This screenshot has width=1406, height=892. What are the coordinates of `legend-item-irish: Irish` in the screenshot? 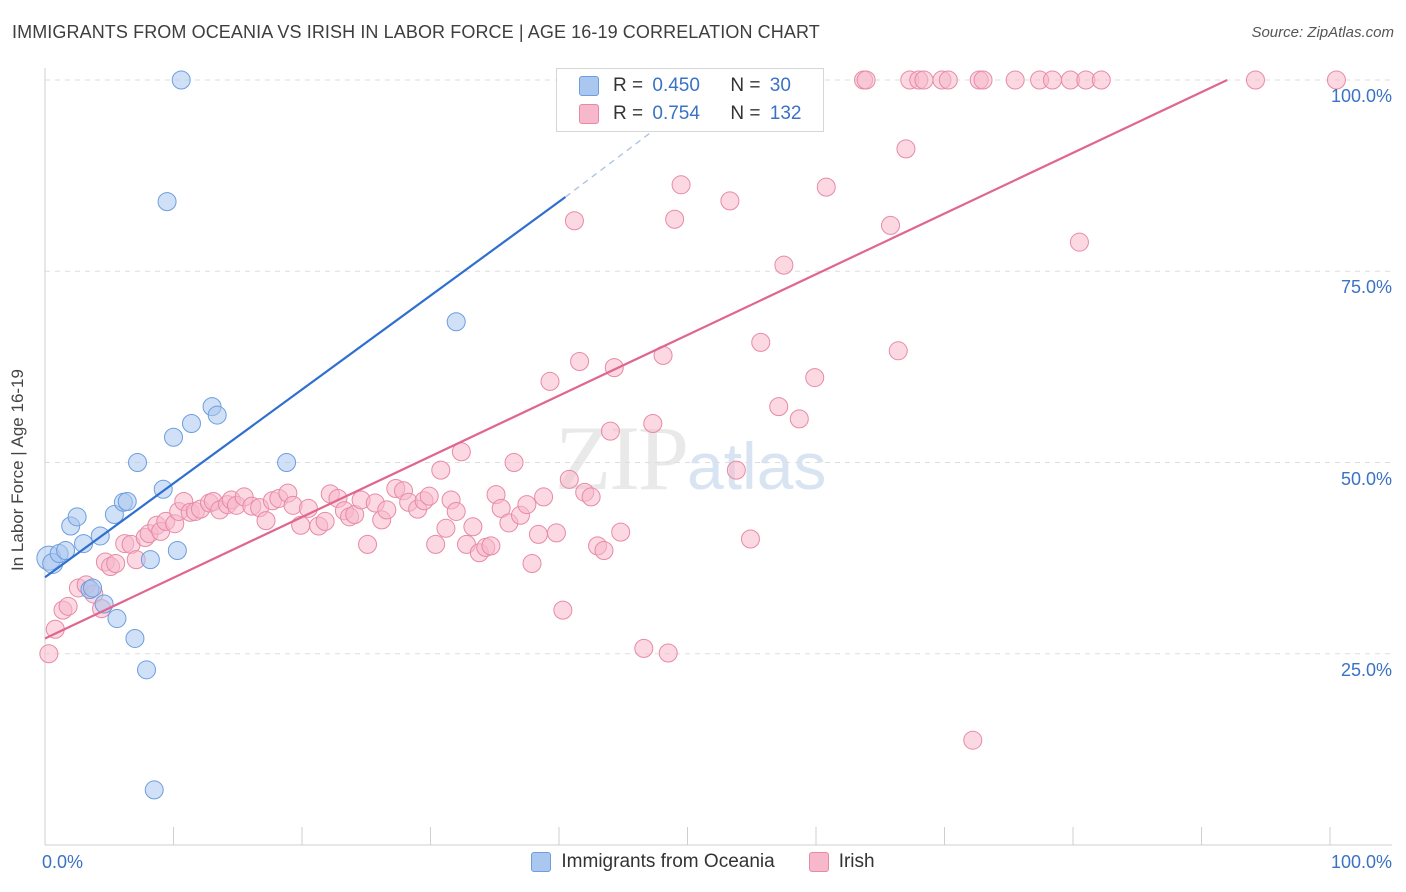 It's located at (841, 862).